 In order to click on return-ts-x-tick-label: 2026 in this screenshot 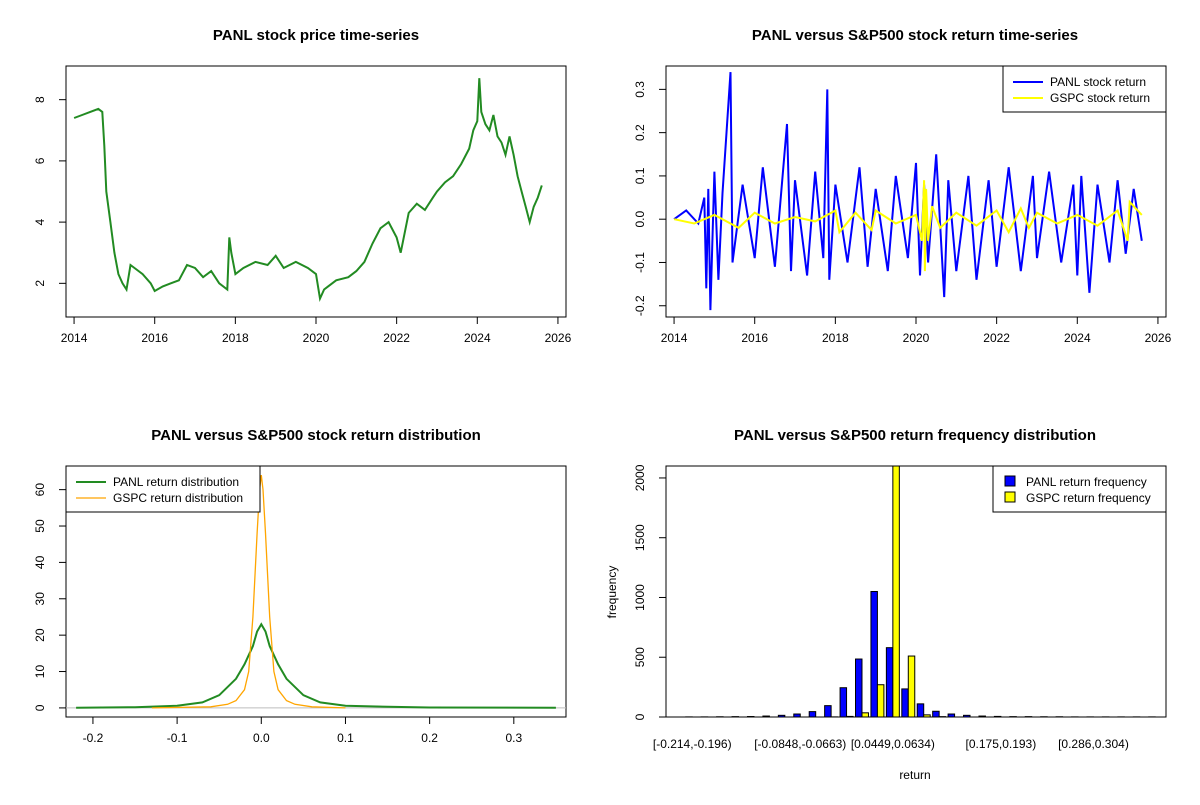, I will do `click(1158, 338)`.